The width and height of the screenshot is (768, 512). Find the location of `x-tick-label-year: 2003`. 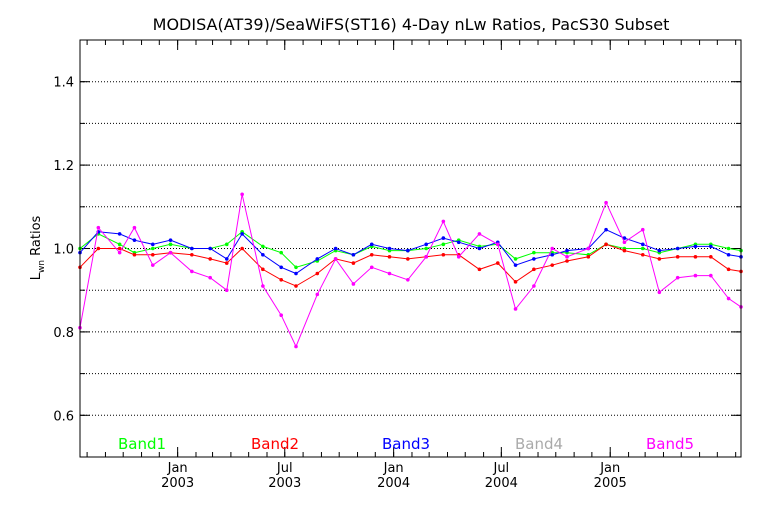

x-tick-label-year: 2003 is located at coordinates (284, 483).